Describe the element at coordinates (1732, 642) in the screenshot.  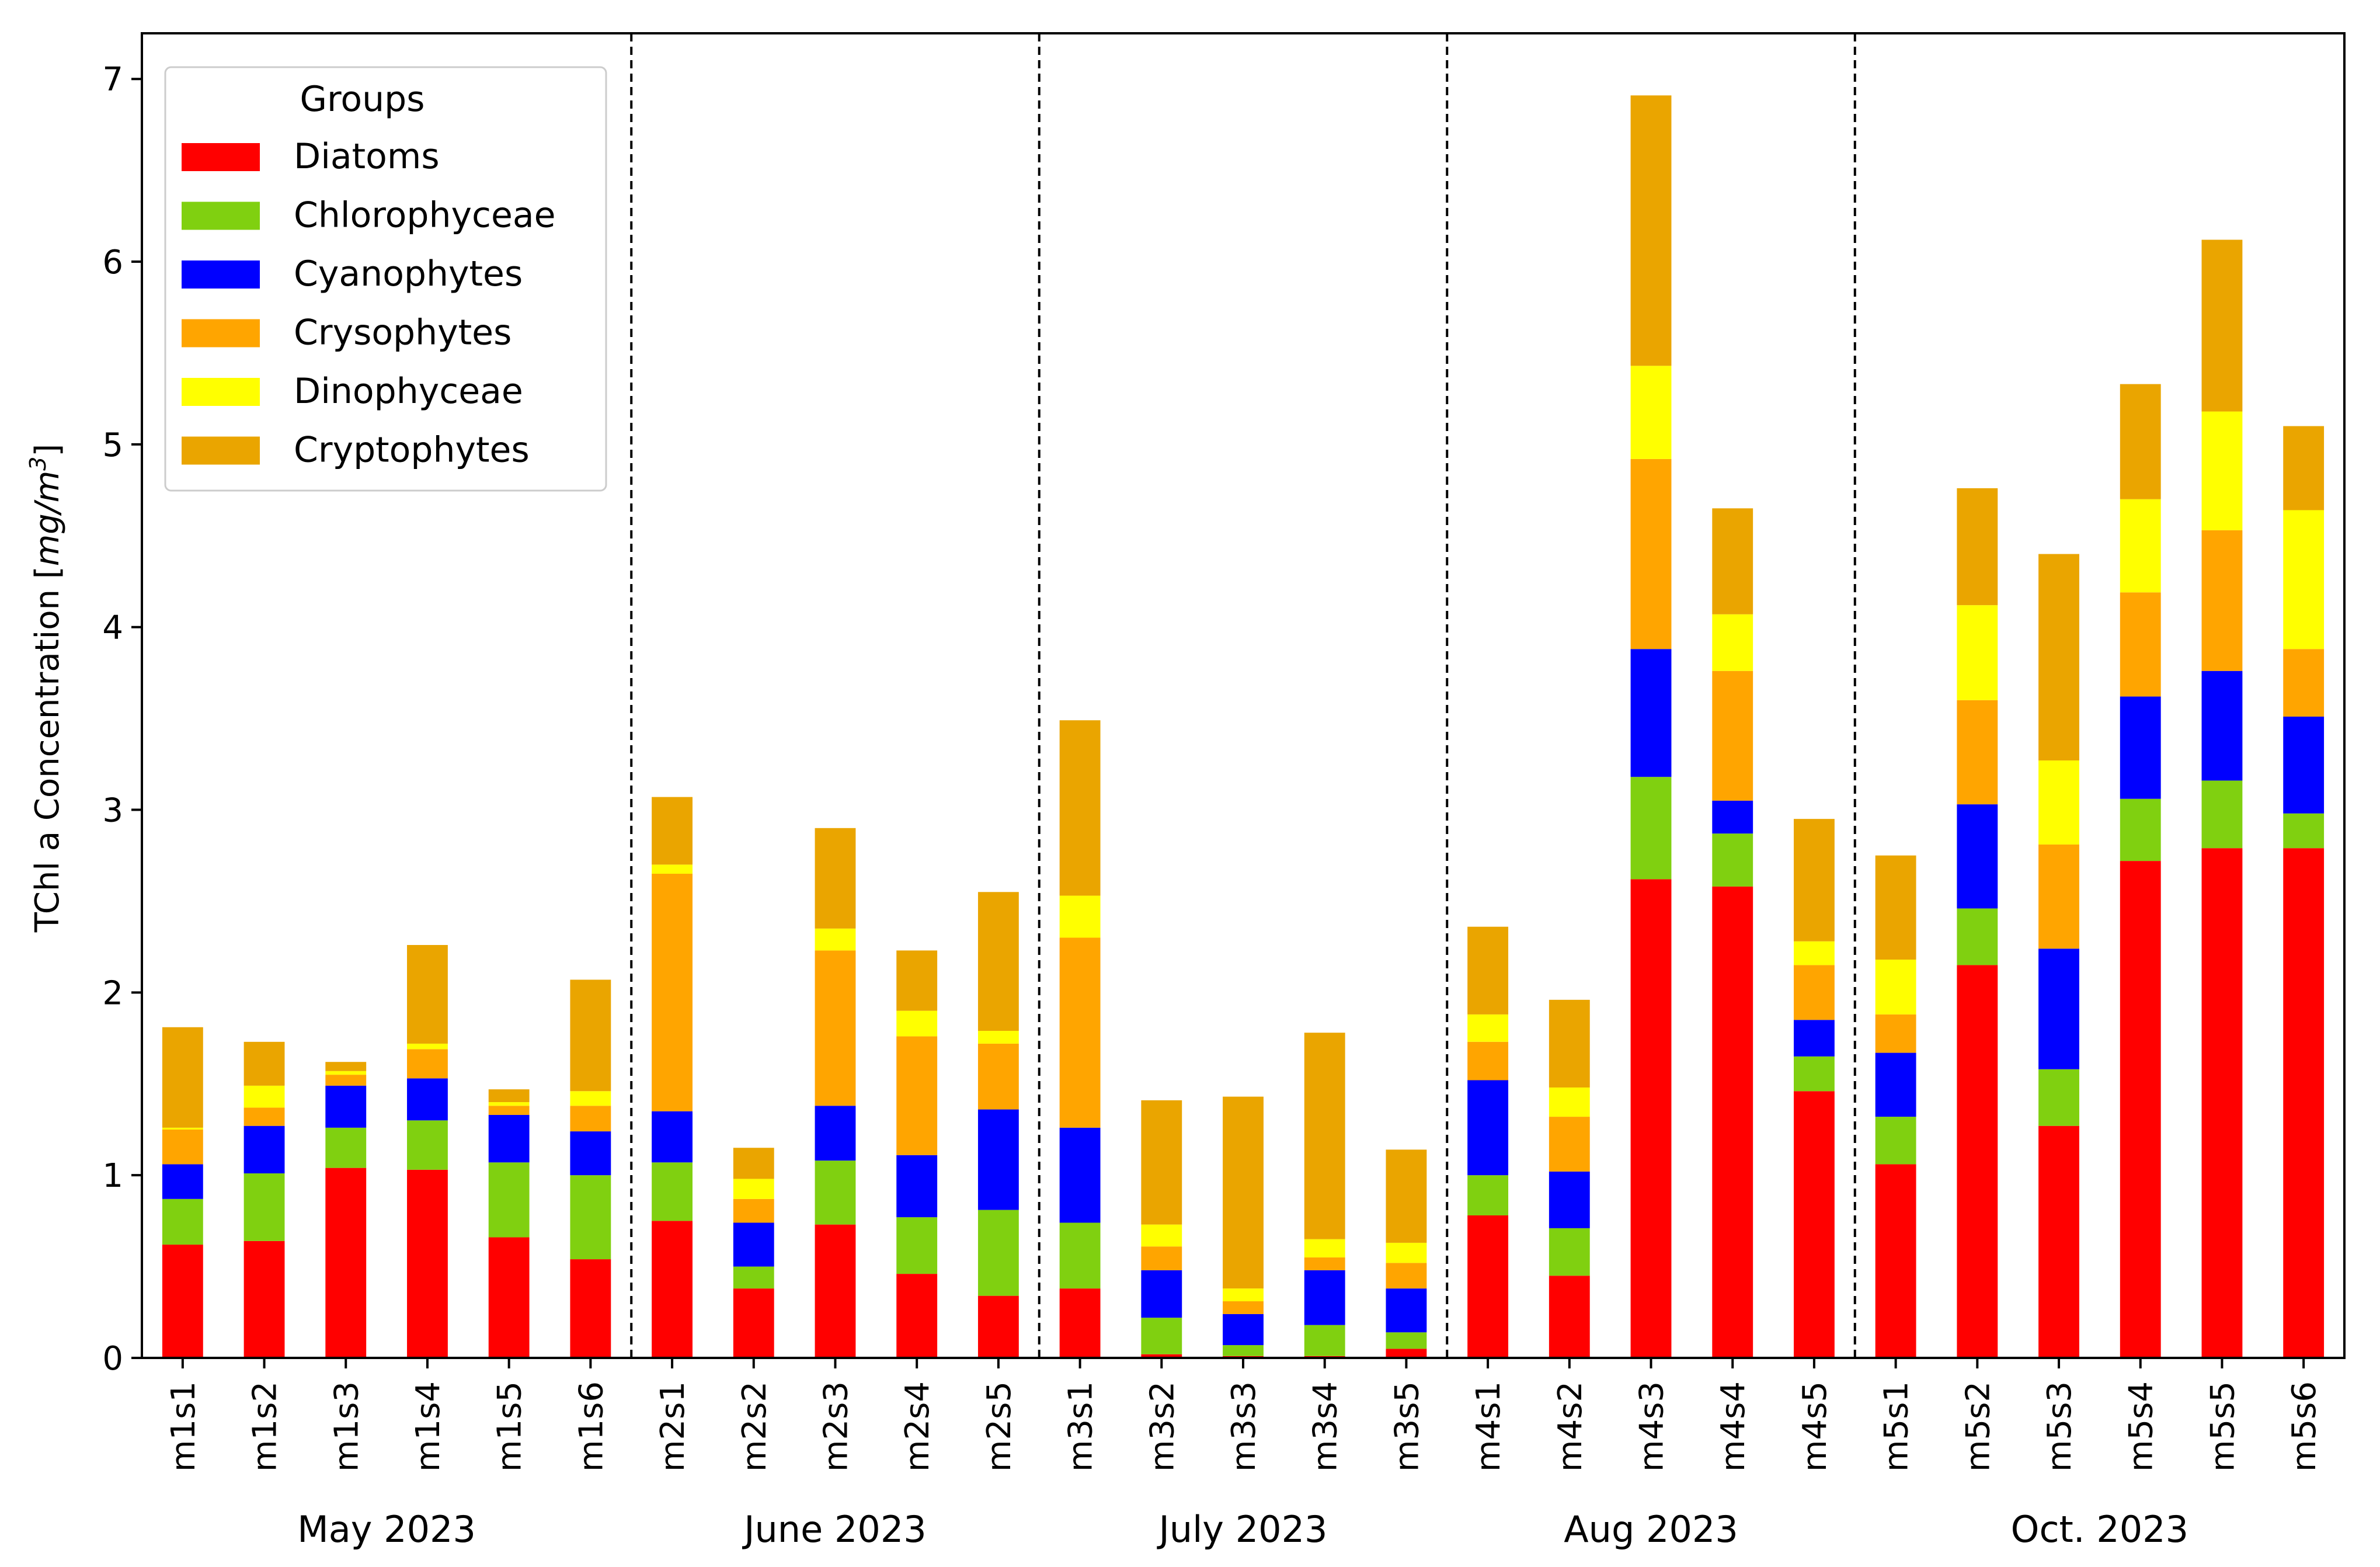
I see `bar-m4s4-dinophyceae` at that location.